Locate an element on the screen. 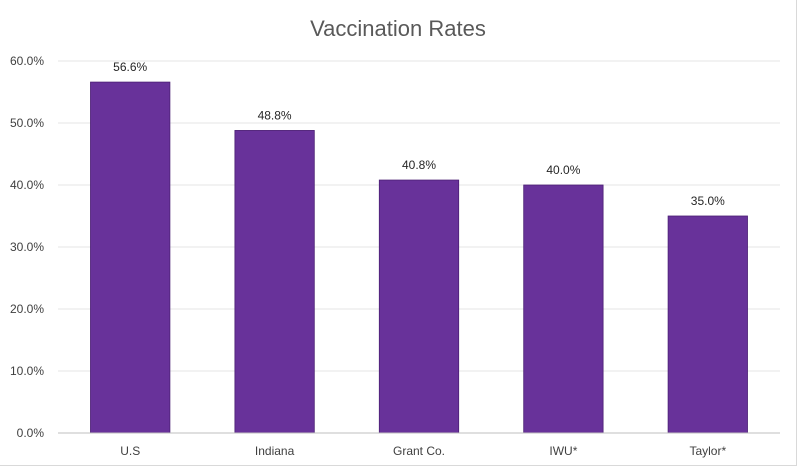 This screenshot has height=468, width=800. y-tick-label: 30.0% is located at coordinates (27, 247).